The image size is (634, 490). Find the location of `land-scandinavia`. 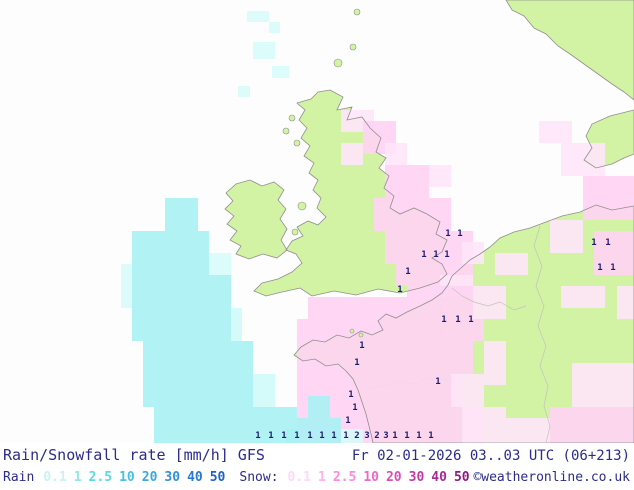

land-scandinavia is located at coordinates (570, 50).